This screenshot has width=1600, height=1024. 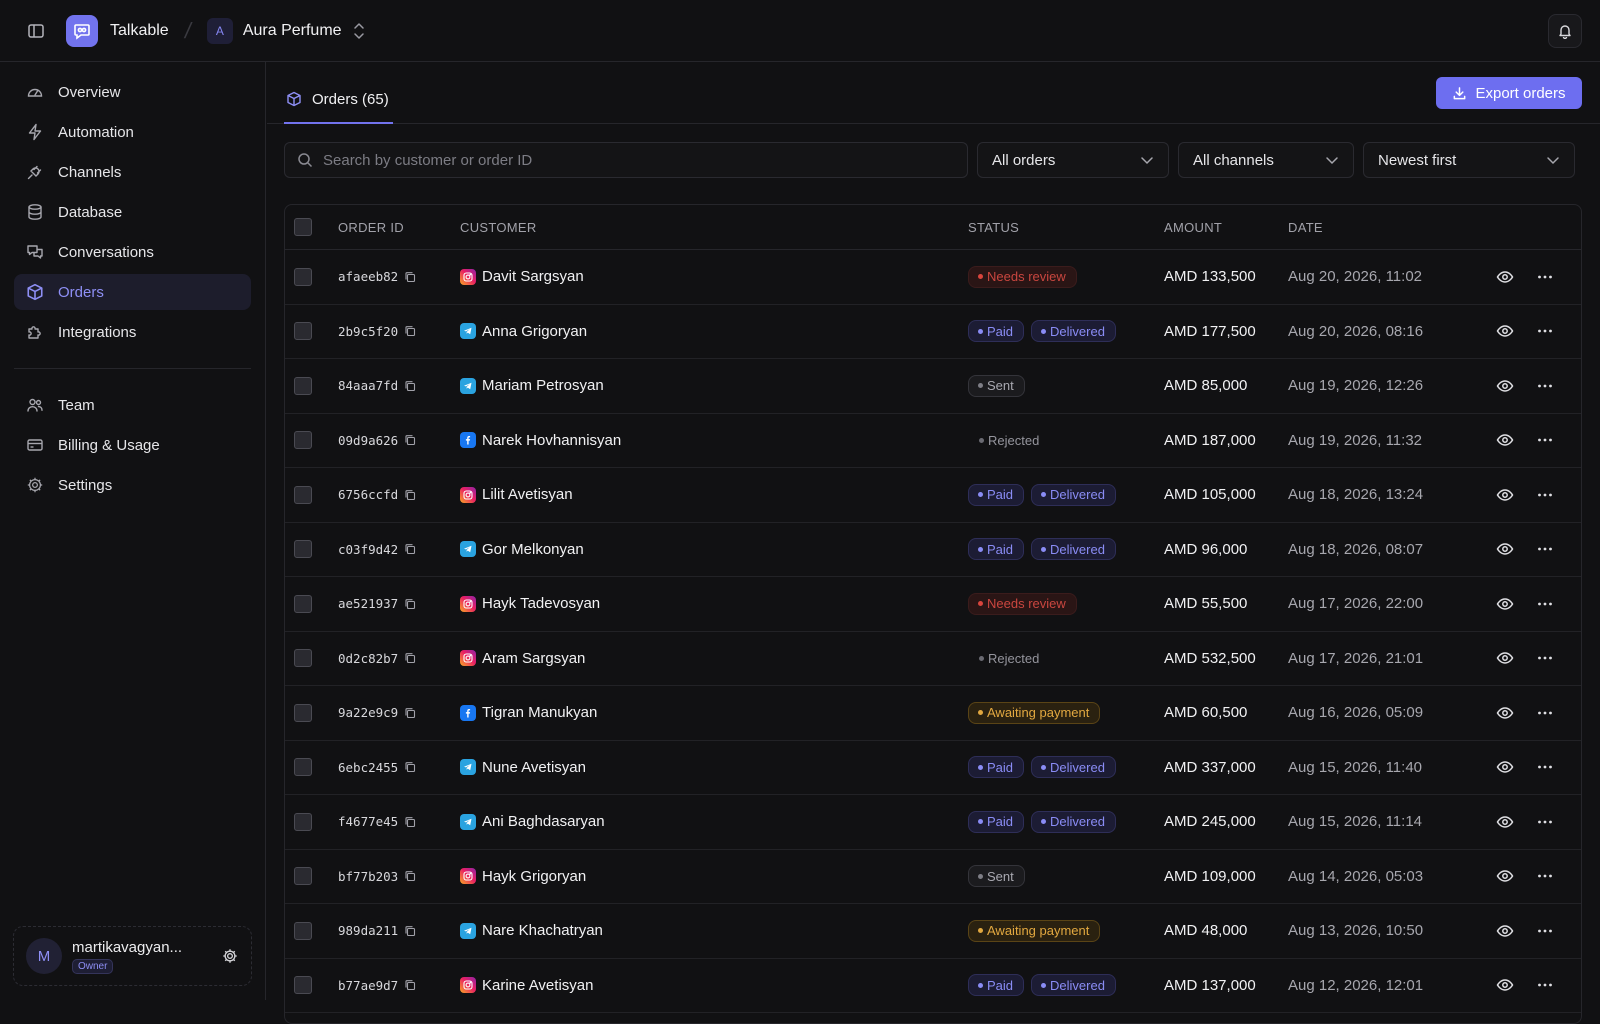 What do you see at coordinates (230, 956) in the screenshot?
I see `user-settings-gear-icon` at bounding box center [230, 956].